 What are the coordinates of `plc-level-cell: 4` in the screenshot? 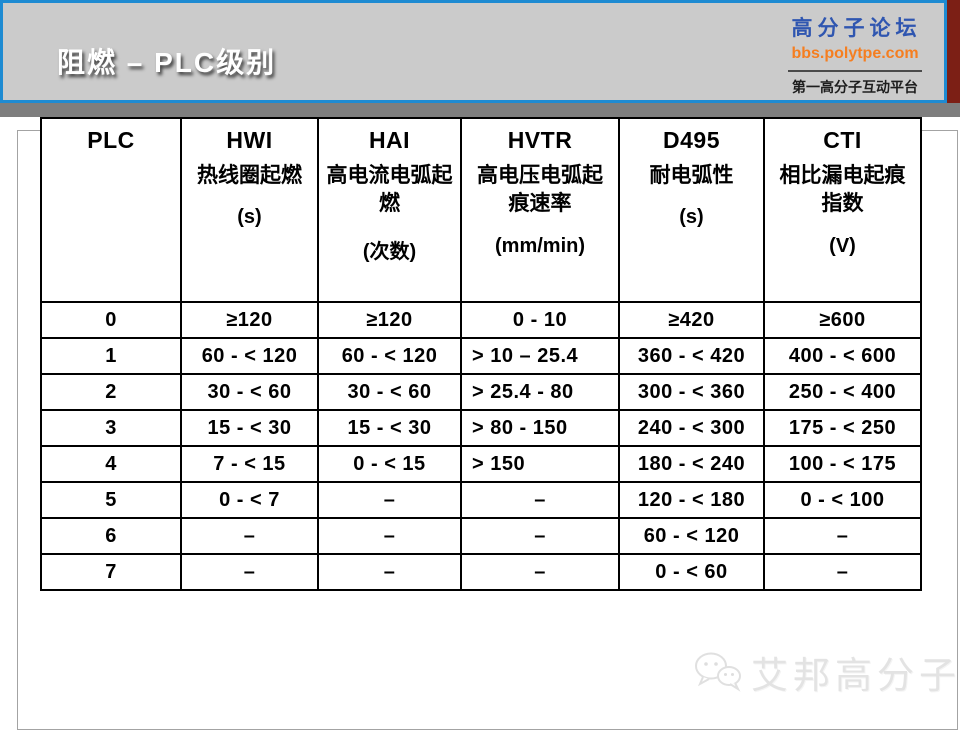 It's located at (111, 464).